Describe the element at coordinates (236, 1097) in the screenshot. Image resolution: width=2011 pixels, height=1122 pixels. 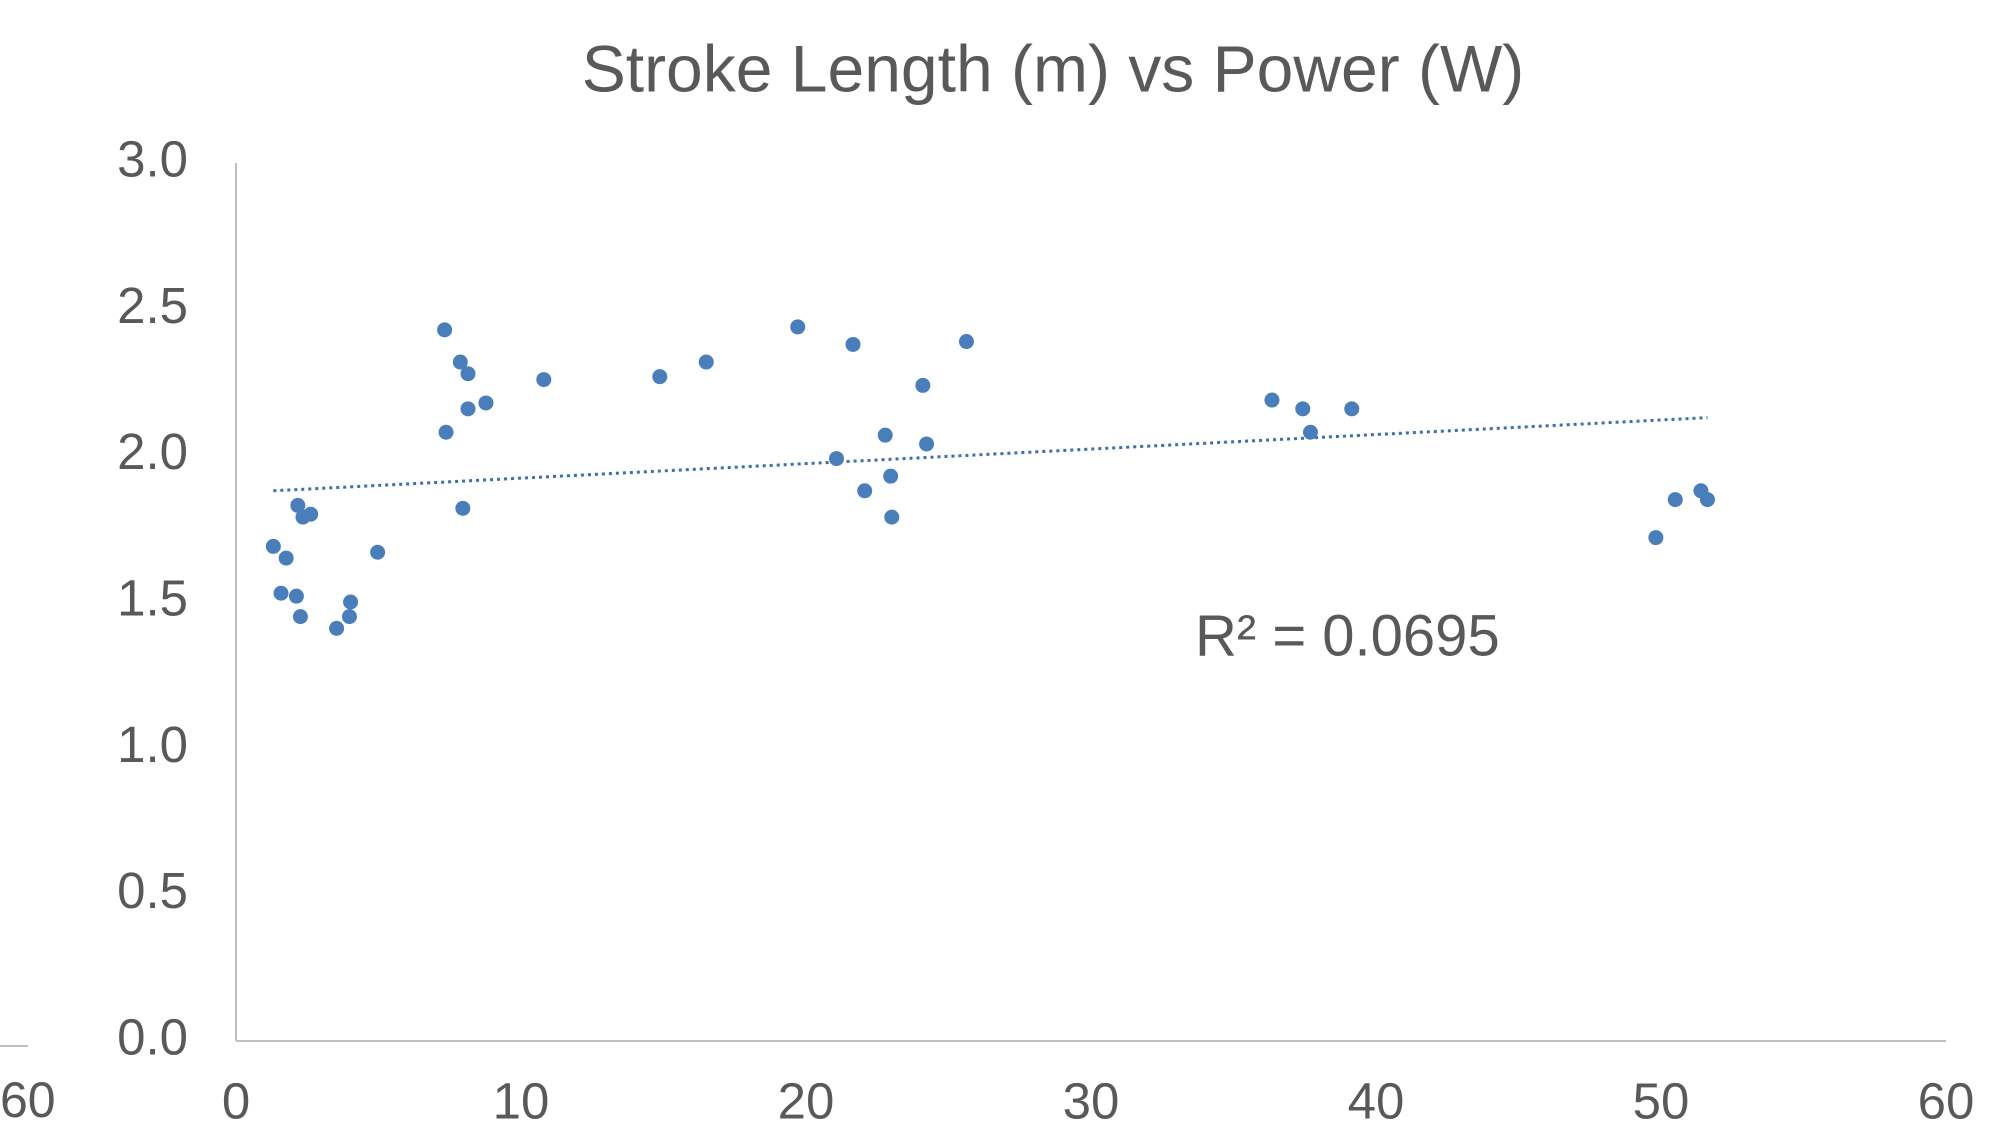
I see `x-tick-label: 0` at that location.